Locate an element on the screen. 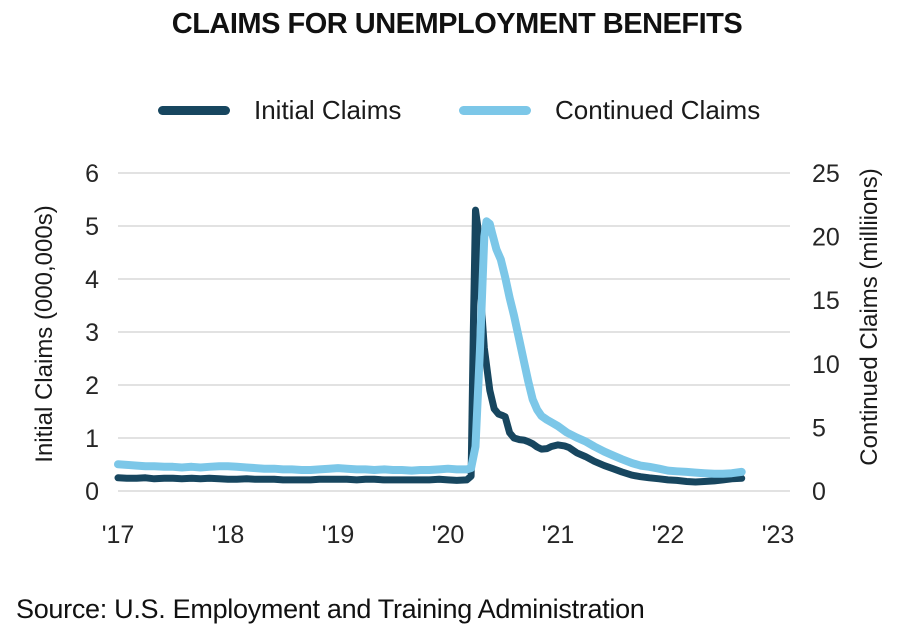  right-axis-tick-label: 15 is located at coordinates (826, 301).